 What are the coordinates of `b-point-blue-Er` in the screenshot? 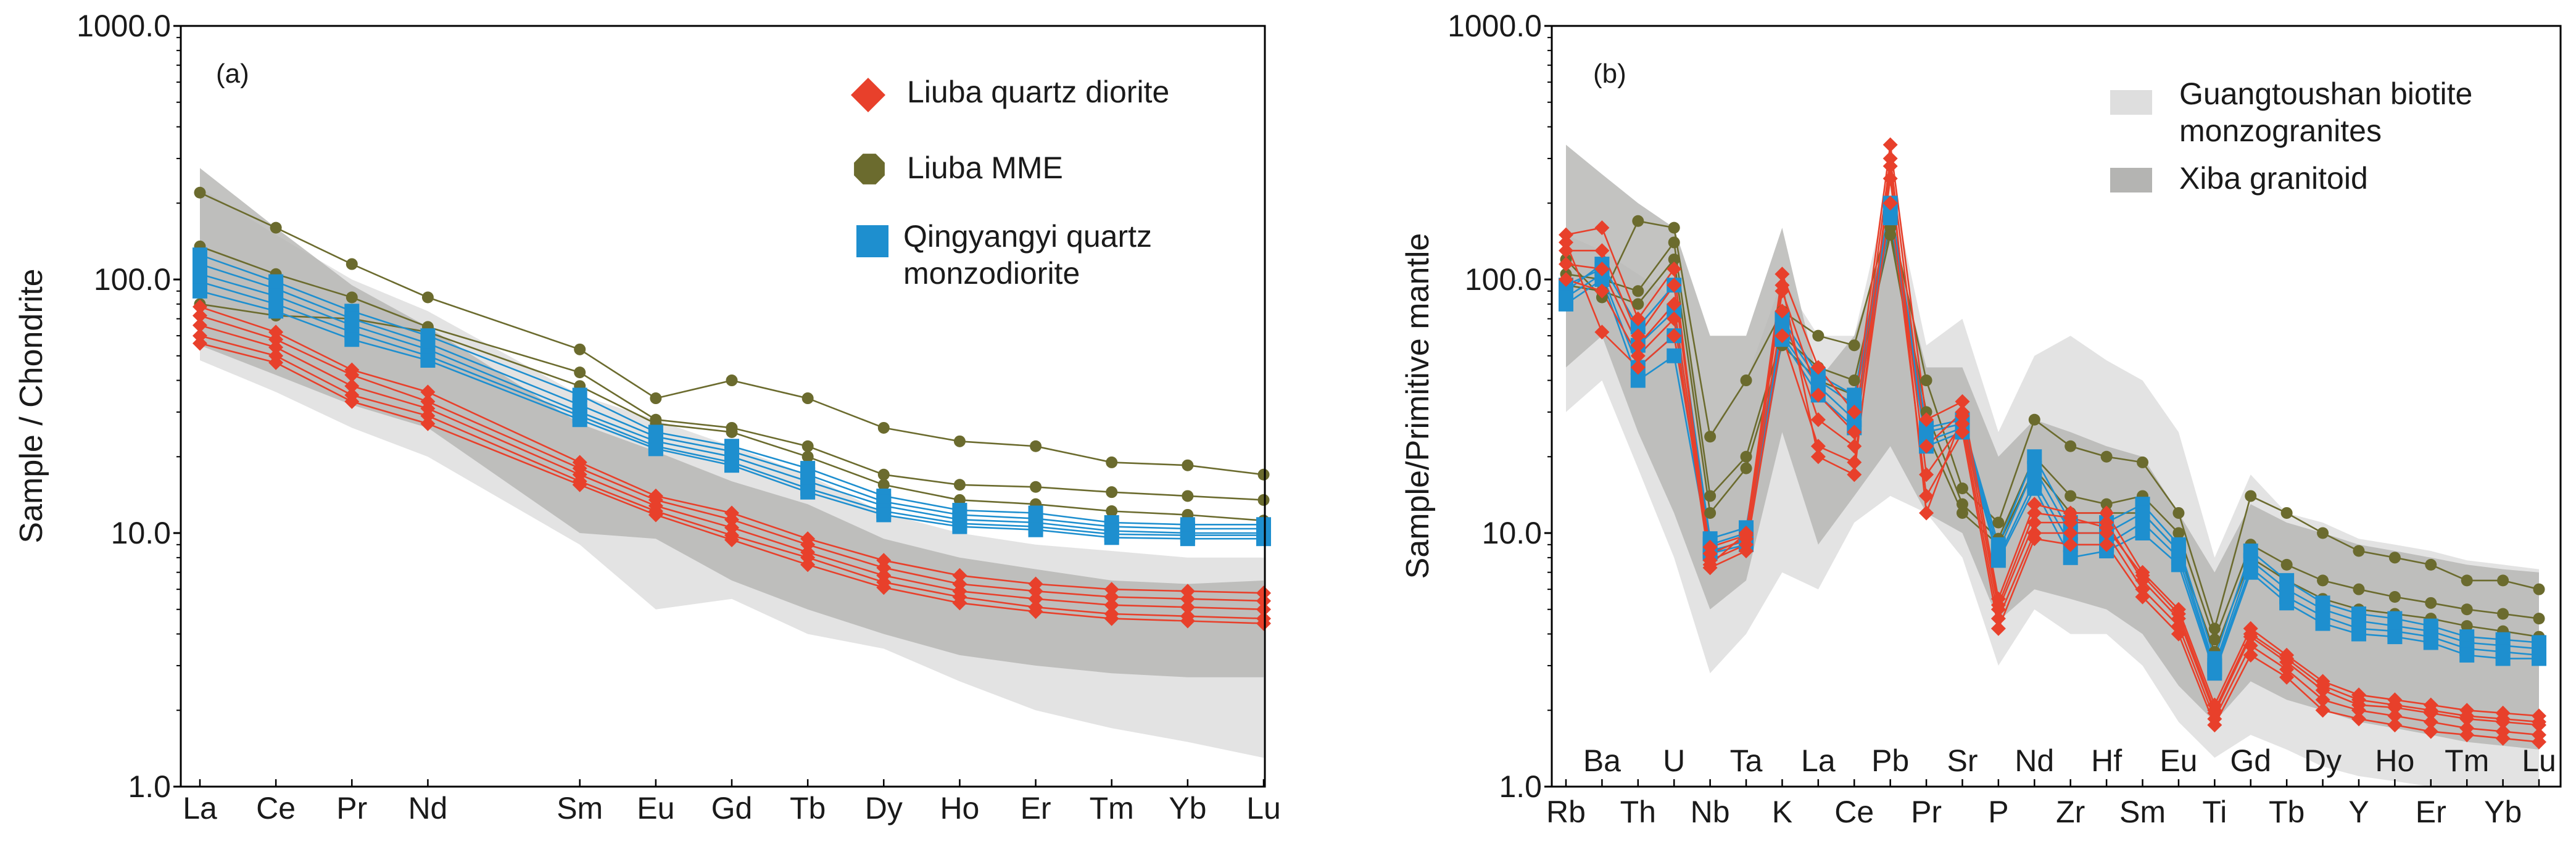 It's located at (2430, 642).